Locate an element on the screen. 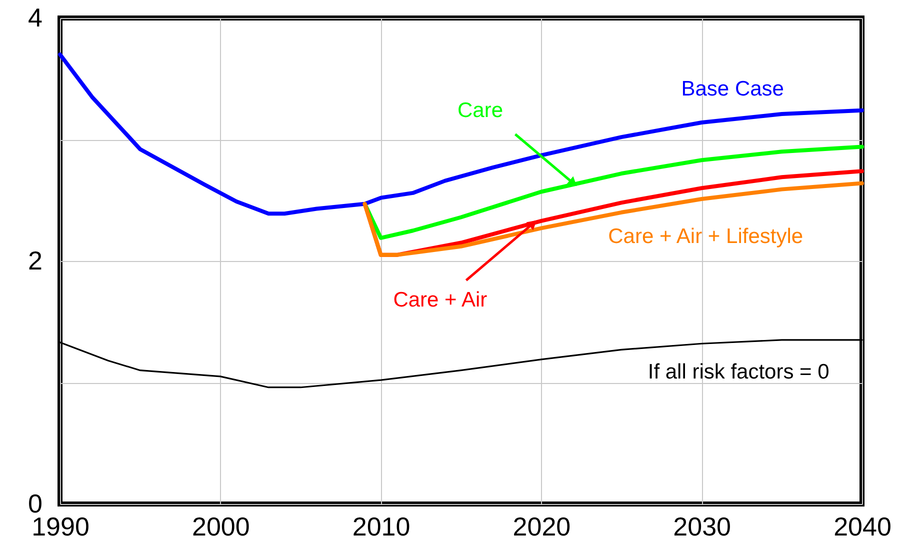 Image resolution: width=910 pixels, height=554 pixels. x-tick-label: 2040 is located at coordinates (863, 527).